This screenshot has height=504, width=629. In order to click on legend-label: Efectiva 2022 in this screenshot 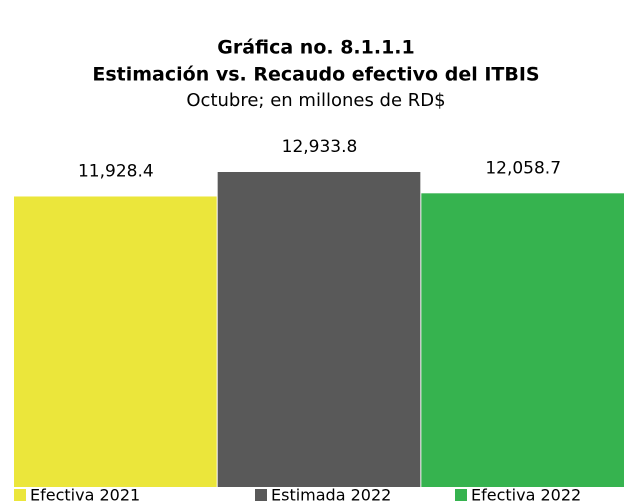, I will do `click(526, 495)`.